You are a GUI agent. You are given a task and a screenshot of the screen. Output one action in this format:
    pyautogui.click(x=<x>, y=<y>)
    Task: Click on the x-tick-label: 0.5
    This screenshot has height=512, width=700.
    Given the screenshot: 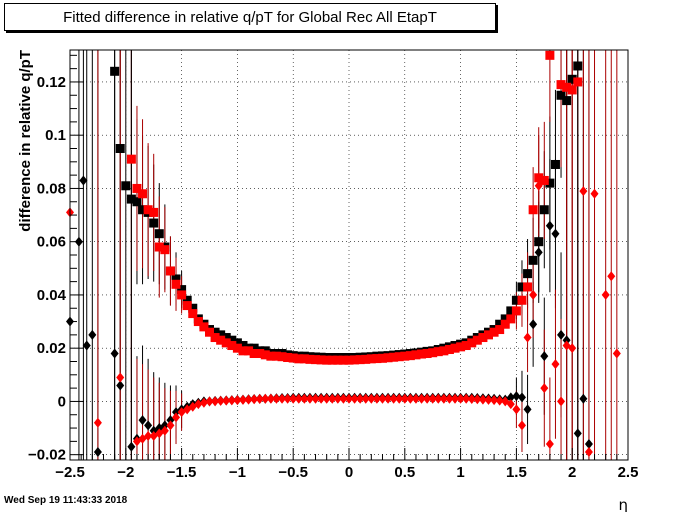 What is the action you would take?
    pyautogui.click(x=404, y=472)
    